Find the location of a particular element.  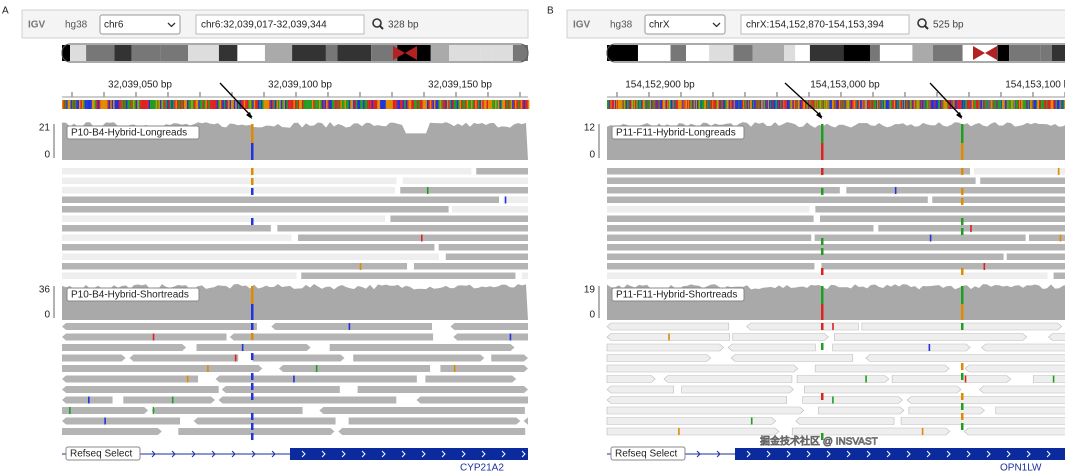

locus: chrX:154,152,870-154,153,394 is located at coordinates (815, 25).